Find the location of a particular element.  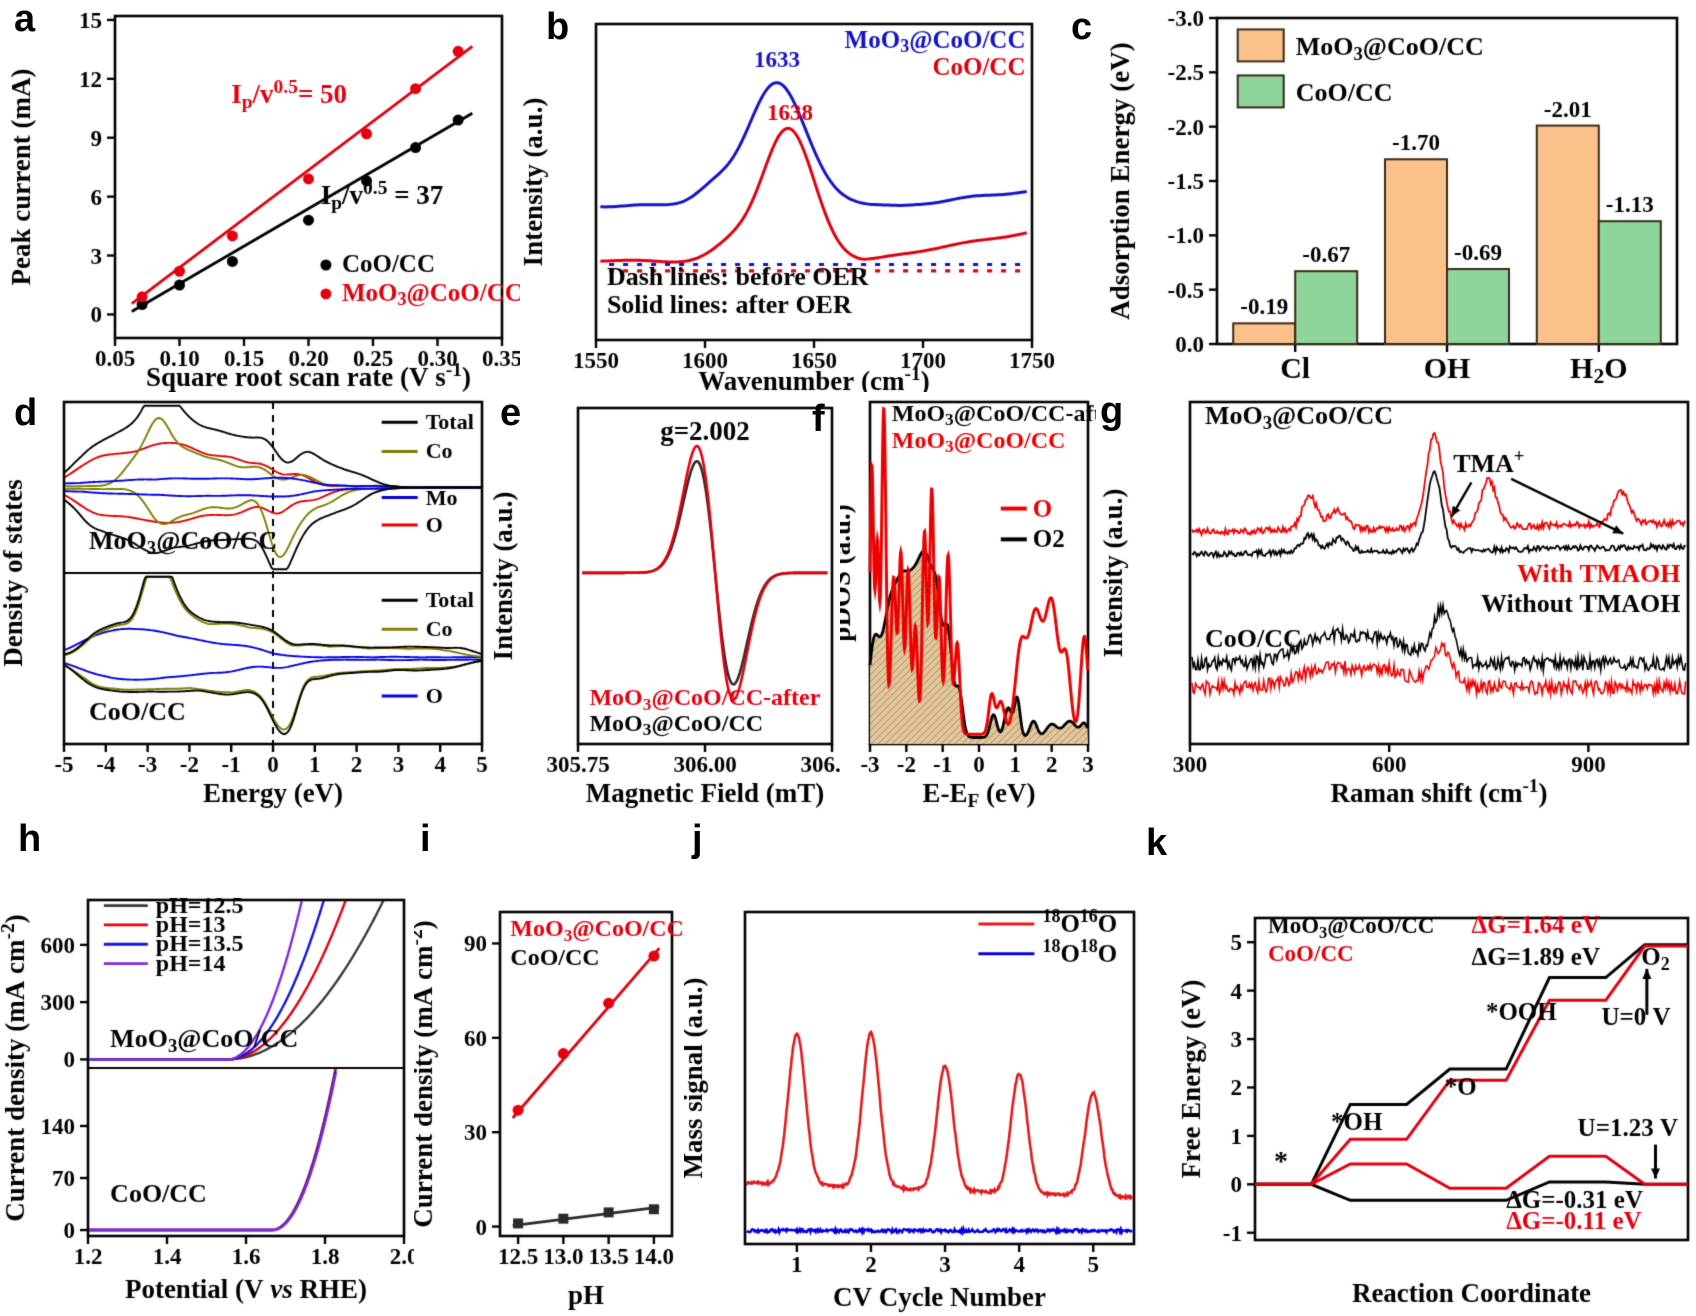

panel-j-canvas is located at coordinates (913, 1064).